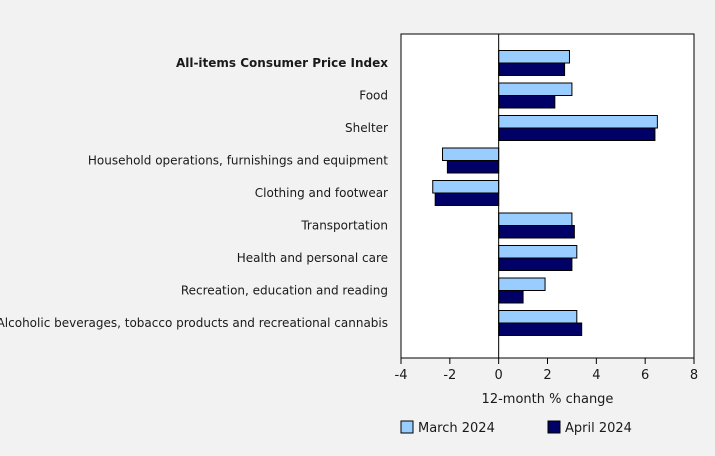 The width and height of the screenshot is (715, 456). I want to click on category-label: Food, so click(373, 96).